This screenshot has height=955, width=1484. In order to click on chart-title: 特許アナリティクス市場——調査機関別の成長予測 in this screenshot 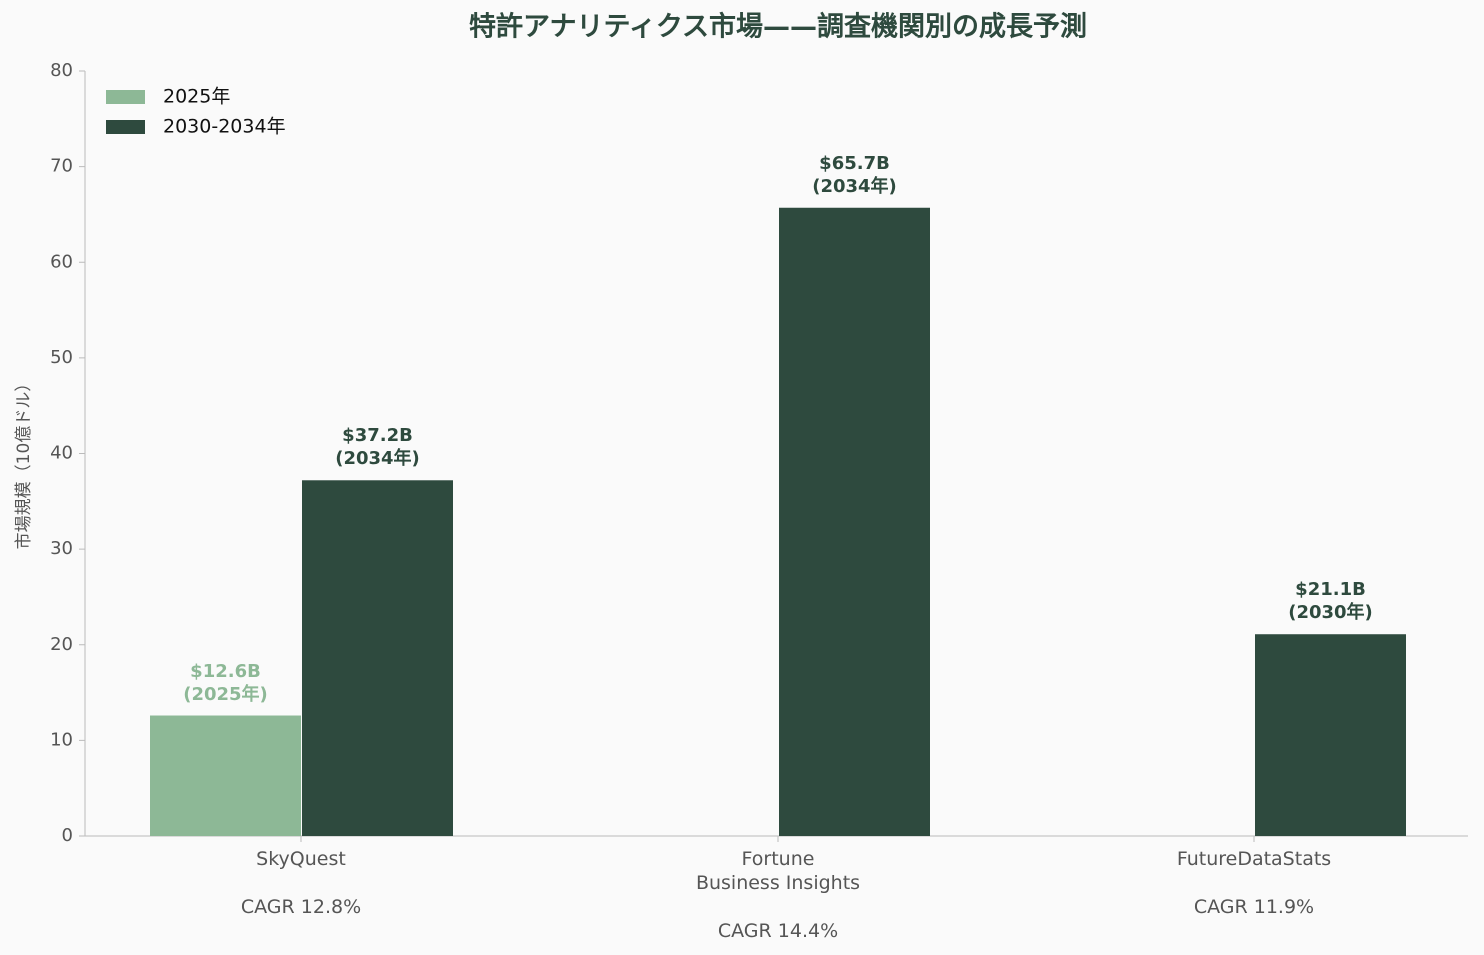, I will do `click(778, 27)`.